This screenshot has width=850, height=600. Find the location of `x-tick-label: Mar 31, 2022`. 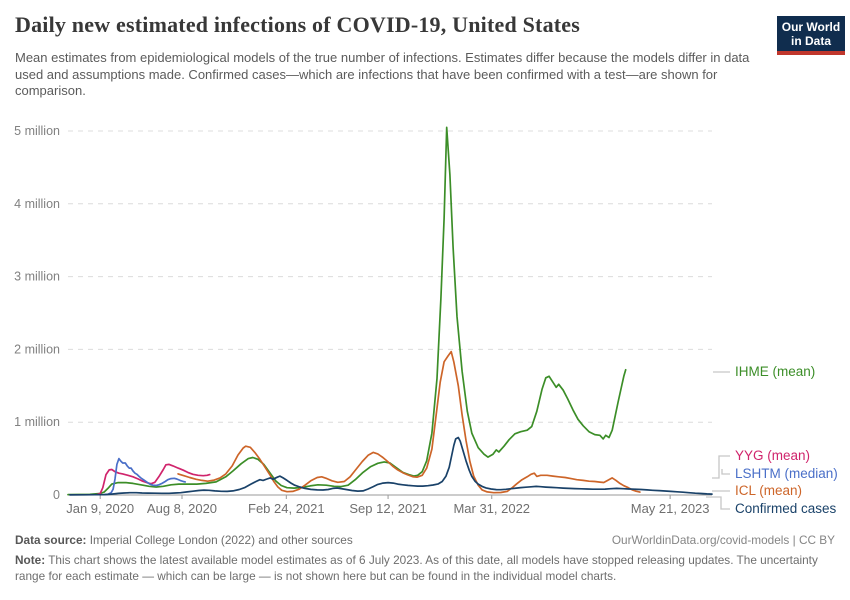

x-tick-label: Mar 31, 2022 is located at coordinates (491, 508).